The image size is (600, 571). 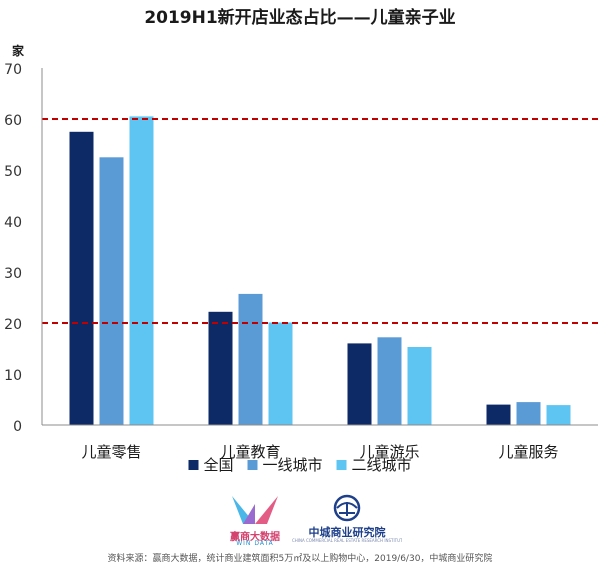 I want to click on x-category-labels: 儿童零售 儿童教育 儿童游乐 儿童服务, so click(x=319, y=452).